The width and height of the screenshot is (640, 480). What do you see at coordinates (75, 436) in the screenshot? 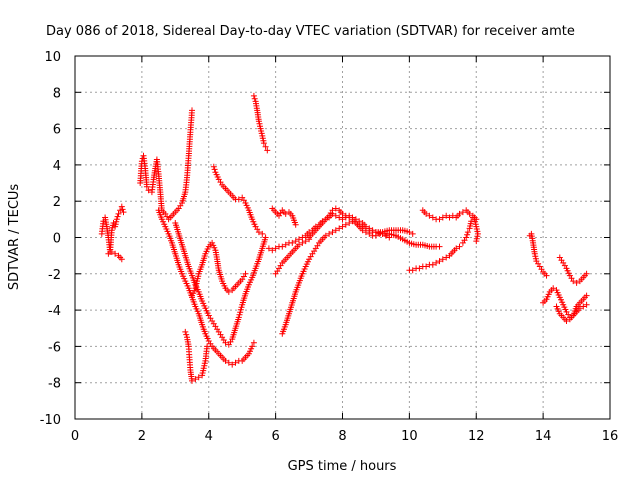
I see `x-tick-label: 0` at bounding box center [75, 436].